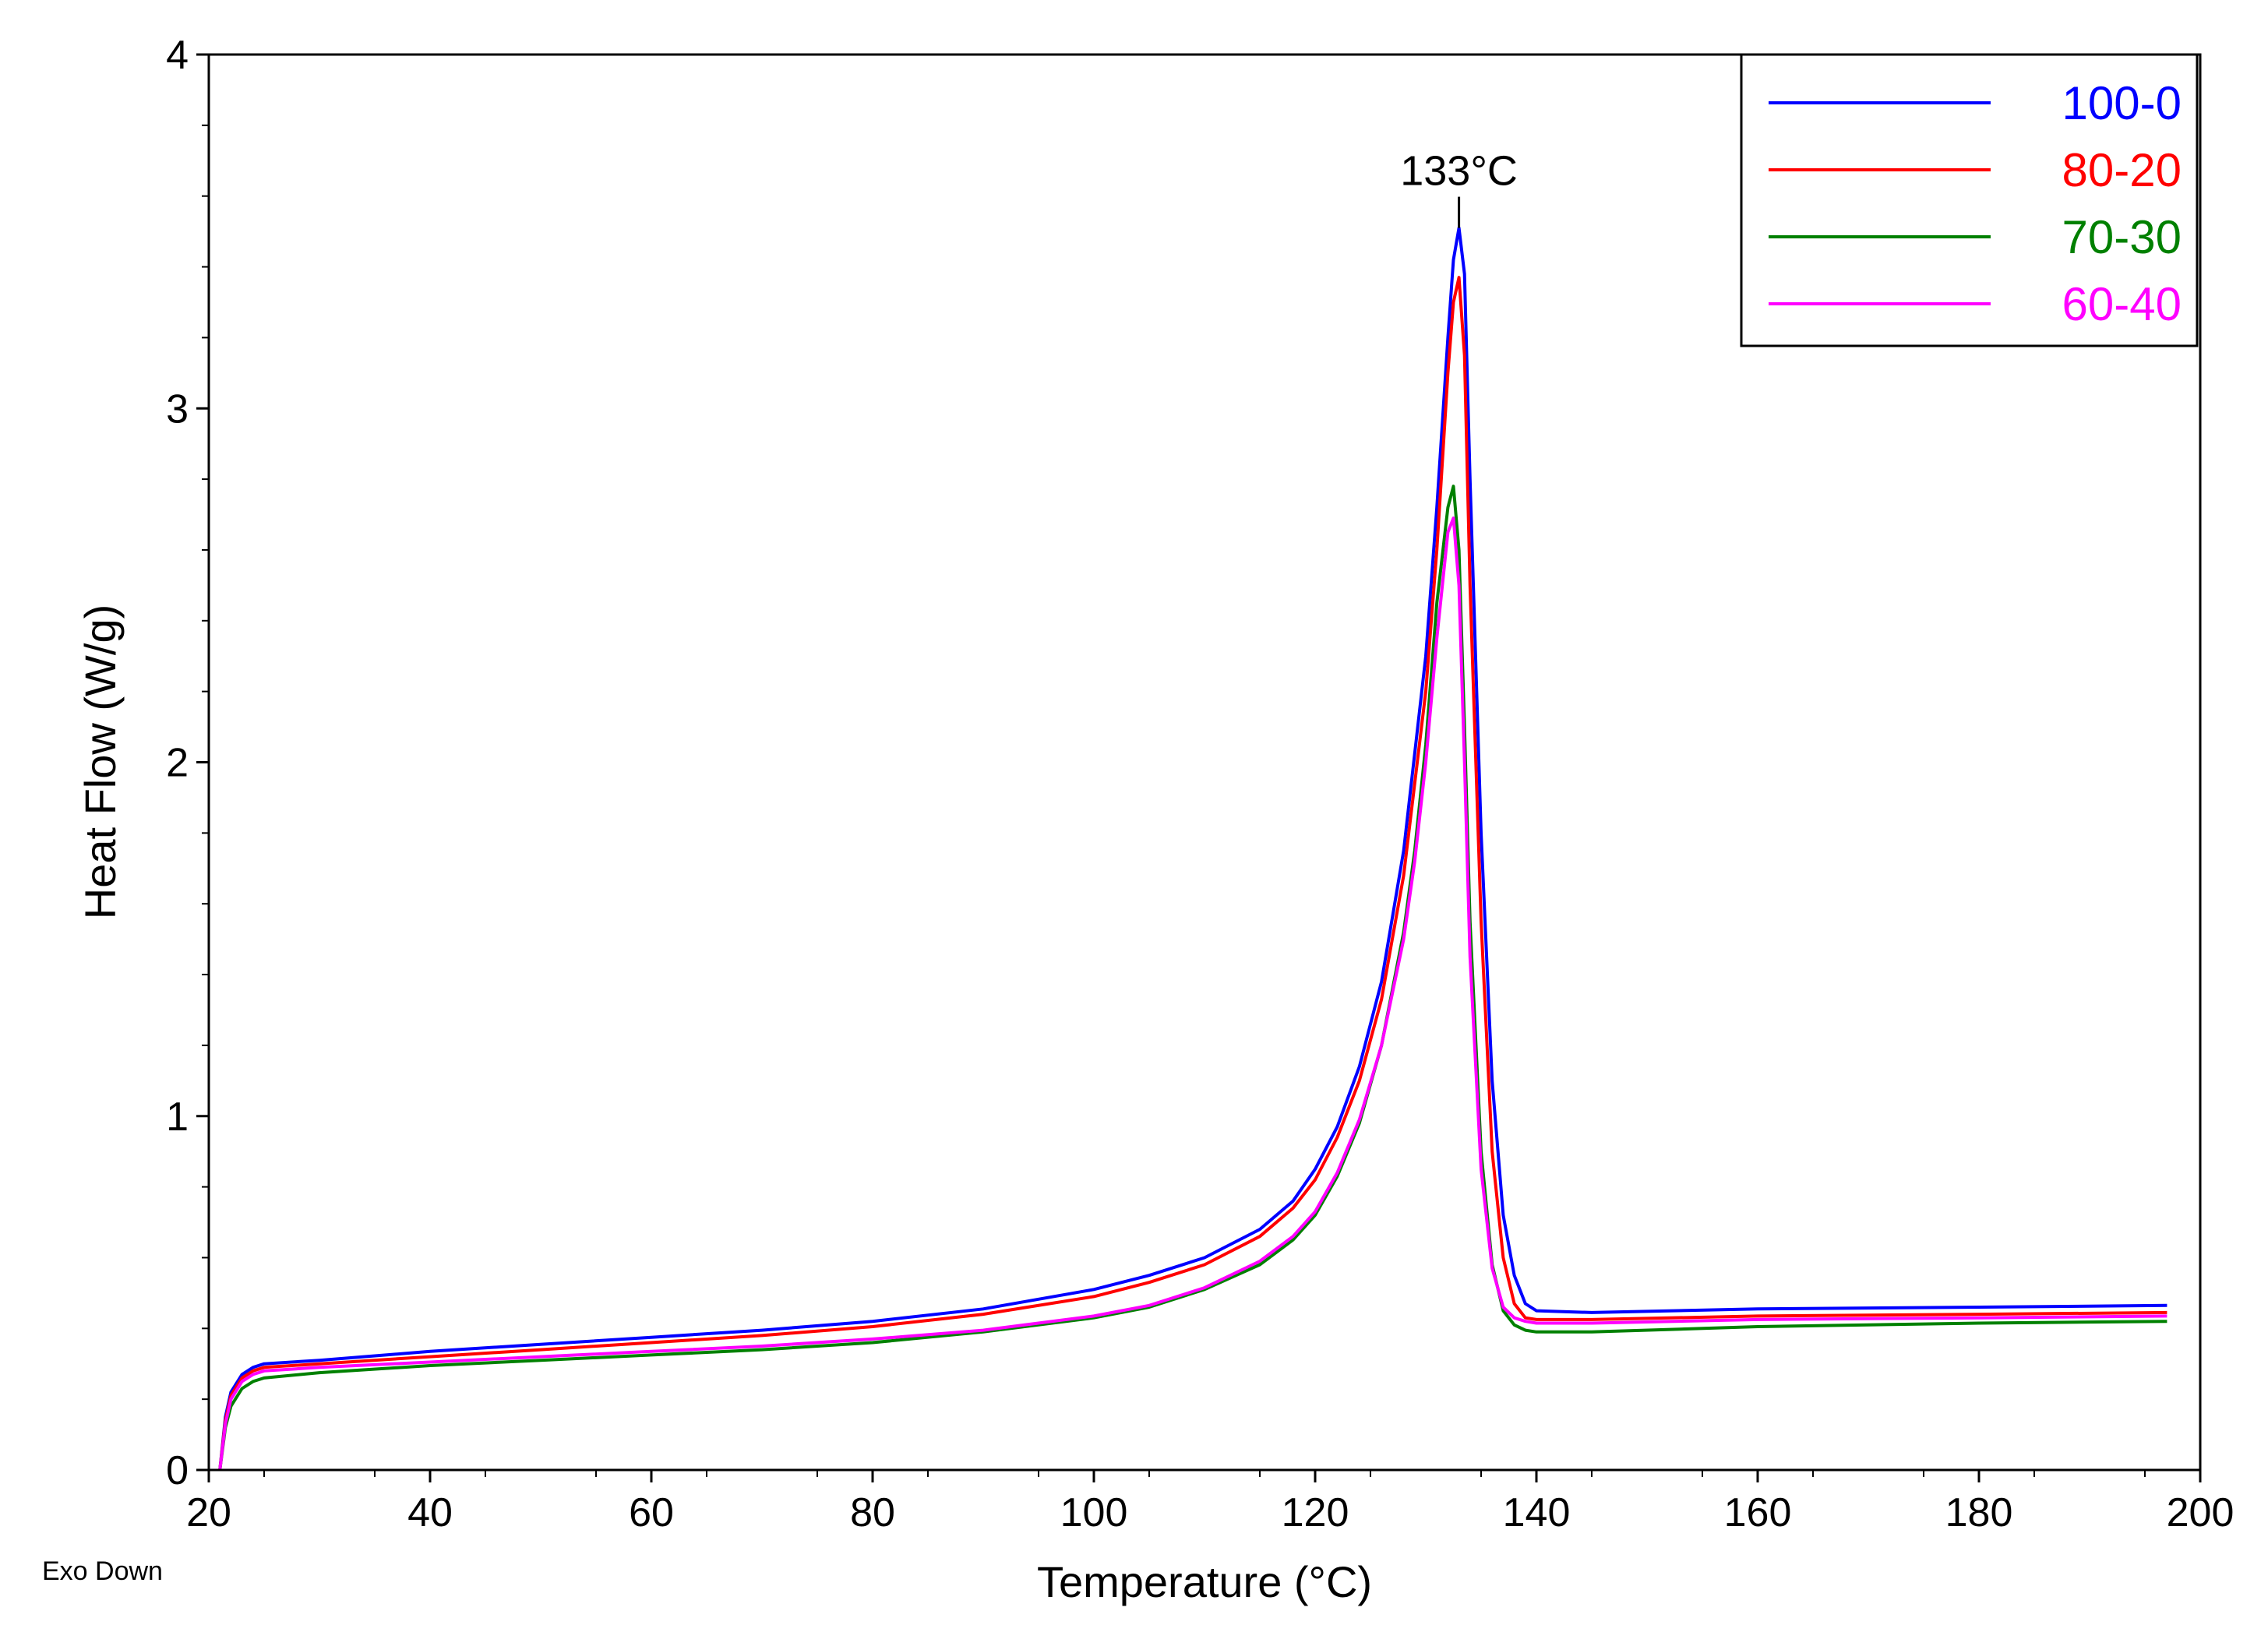  What do you see at coordinates (1094, 1512) in the screenshot?
I see `x-tick-label: 100` at bounding box center [1094, 1512].